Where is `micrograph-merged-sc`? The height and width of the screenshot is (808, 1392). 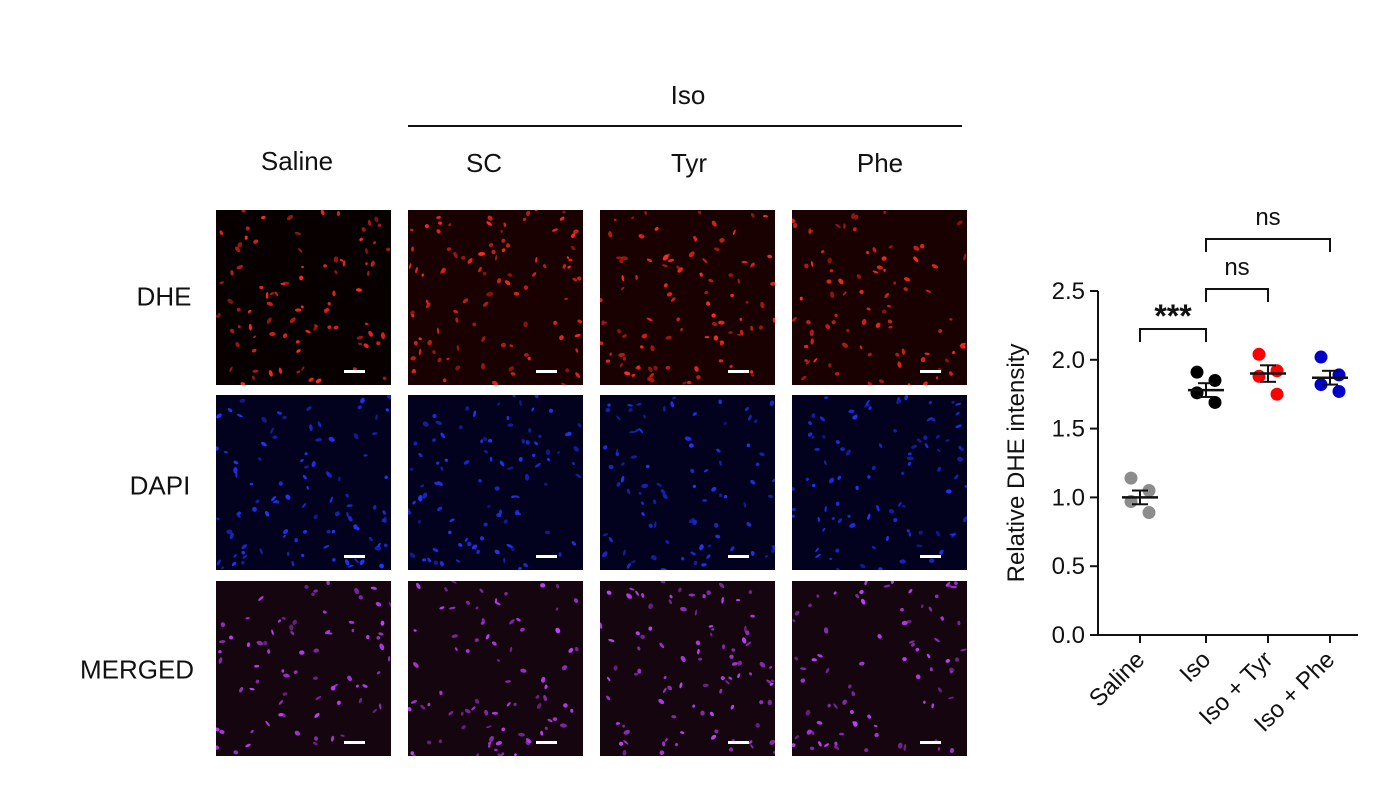
micrograph-merged-sc is located at coordinates (495, 668).